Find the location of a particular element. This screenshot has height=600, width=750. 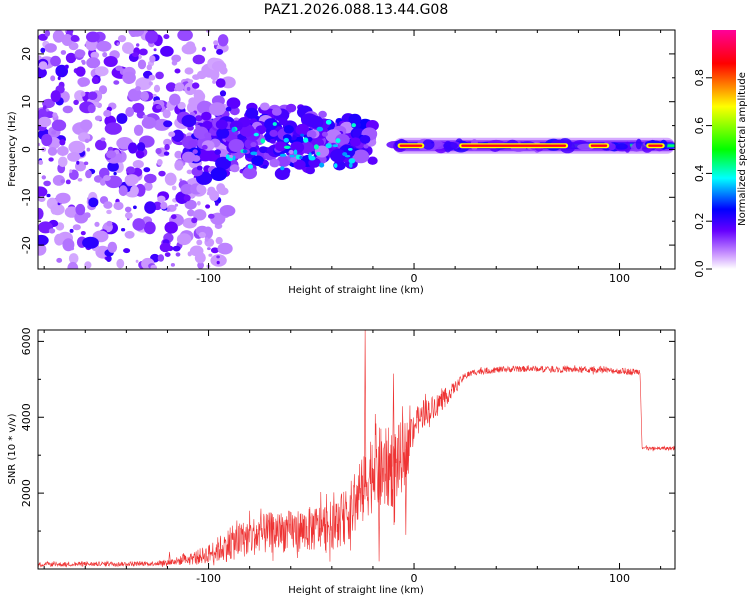

y-tick-label: 4000 is located at coordinates (26, 417).